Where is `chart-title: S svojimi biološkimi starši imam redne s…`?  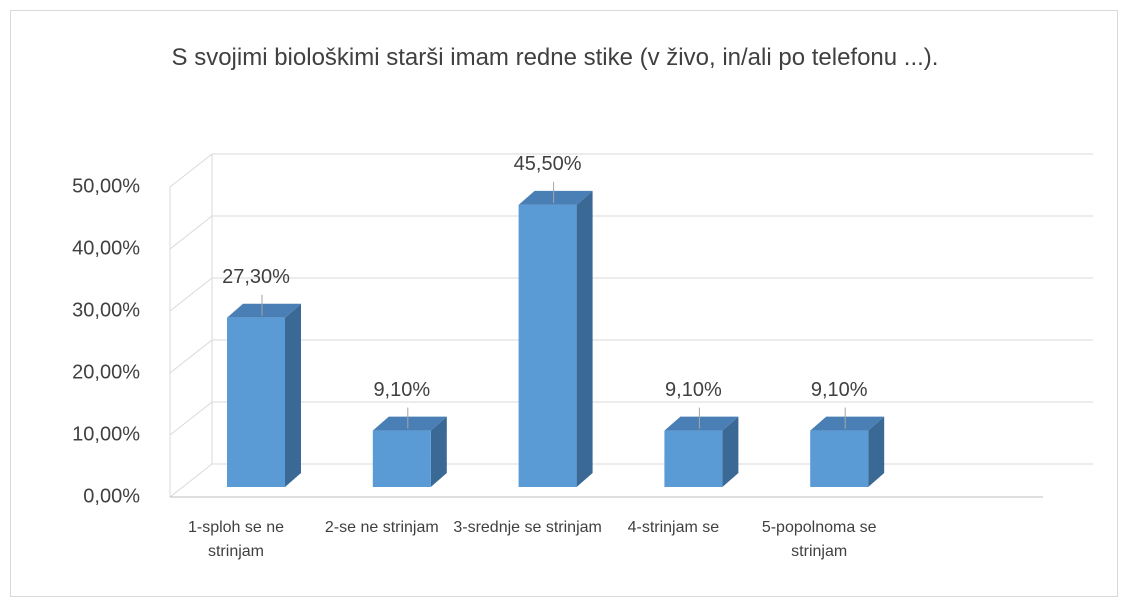 chart-title: S svojimi biološkimi starši imam redne s… is located at coordinates (555, 57).